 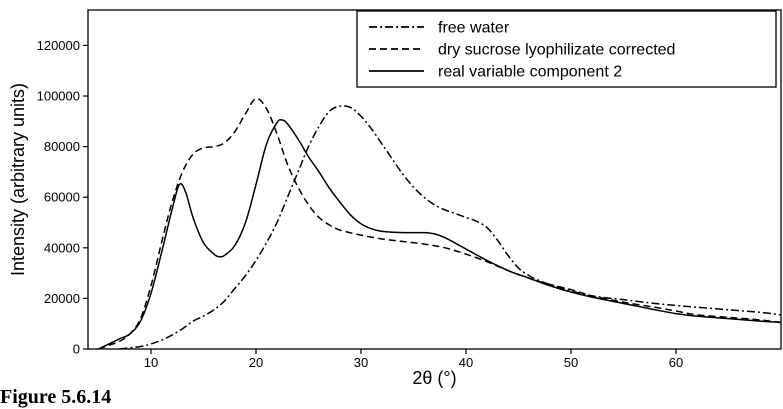 I want to click on legend-box, so click(x=566, y=49).